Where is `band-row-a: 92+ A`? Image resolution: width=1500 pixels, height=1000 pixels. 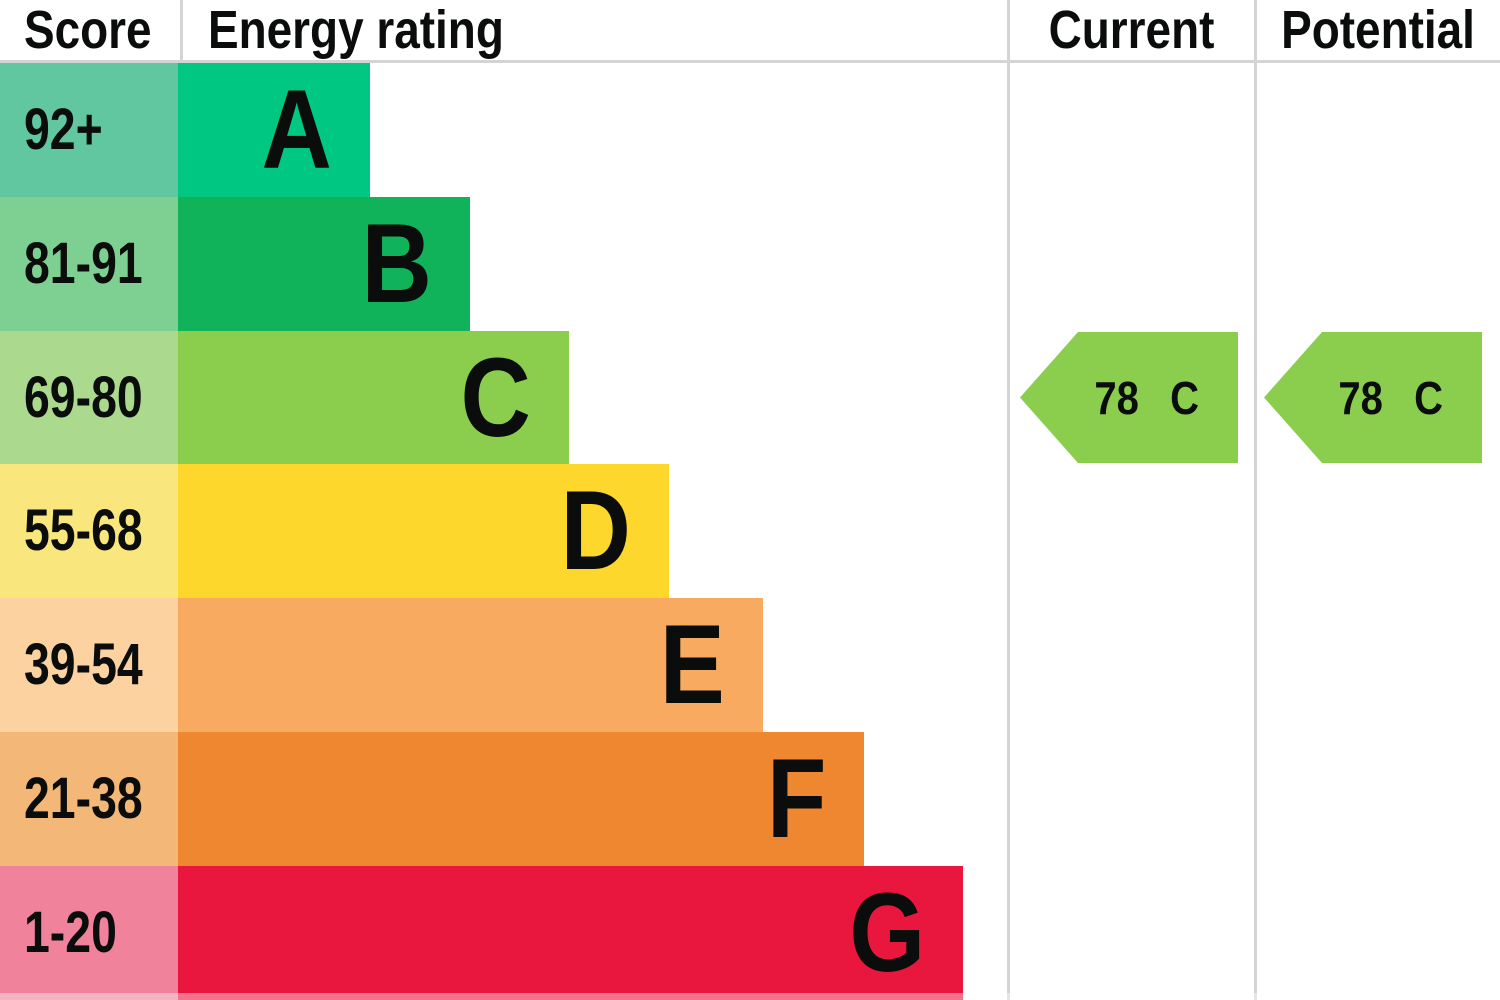
band-row-a: 92+ A is located at coordinates (750, 130).